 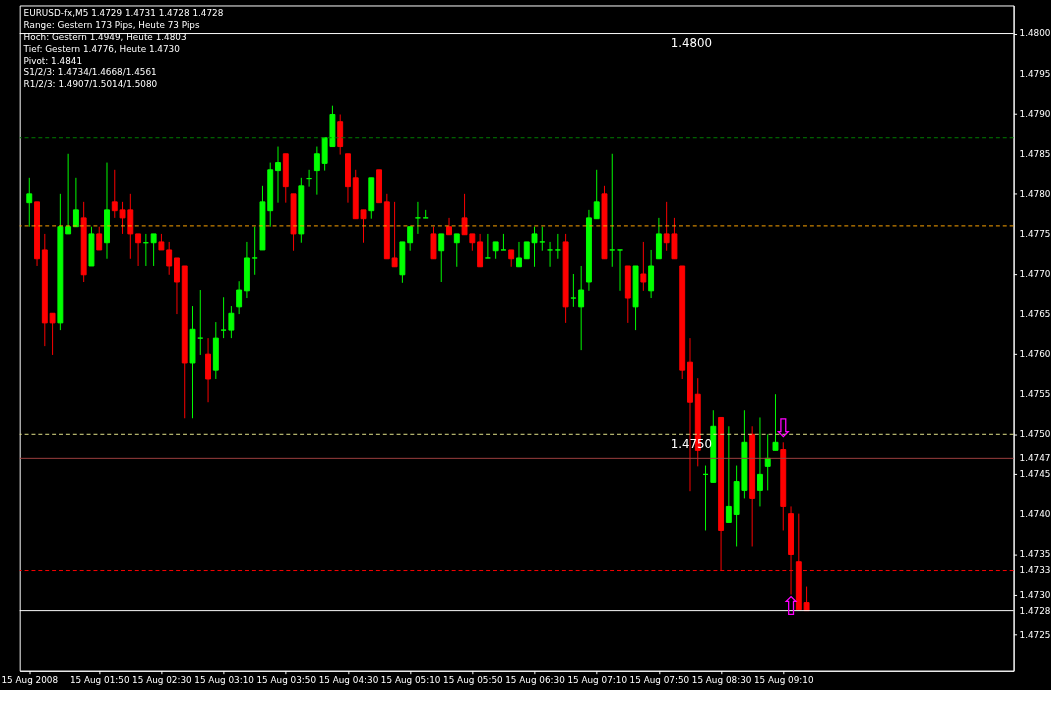 What do you see at coordinates (1035, 474) in the screenshot?
I see `y-tick-label: 1.4745` at bounding box center [1035, 474].